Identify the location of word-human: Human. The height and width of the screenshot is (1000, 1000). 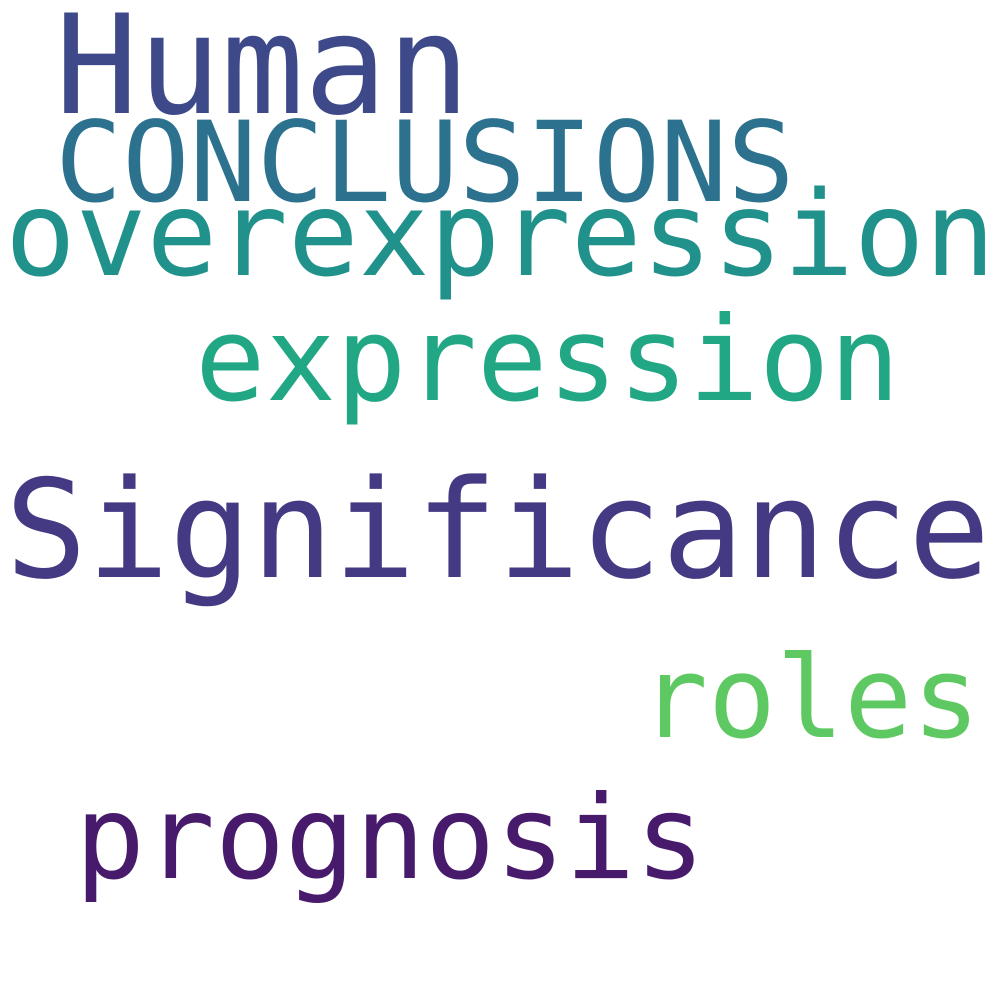
(263, 73).